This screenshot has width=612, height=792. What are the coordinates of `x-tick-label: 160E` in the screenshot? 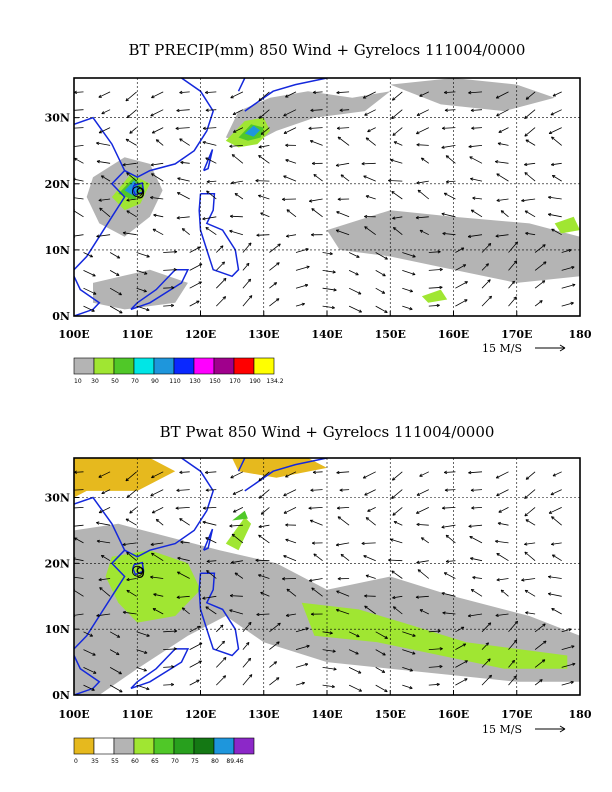 It's located at (453, 714).